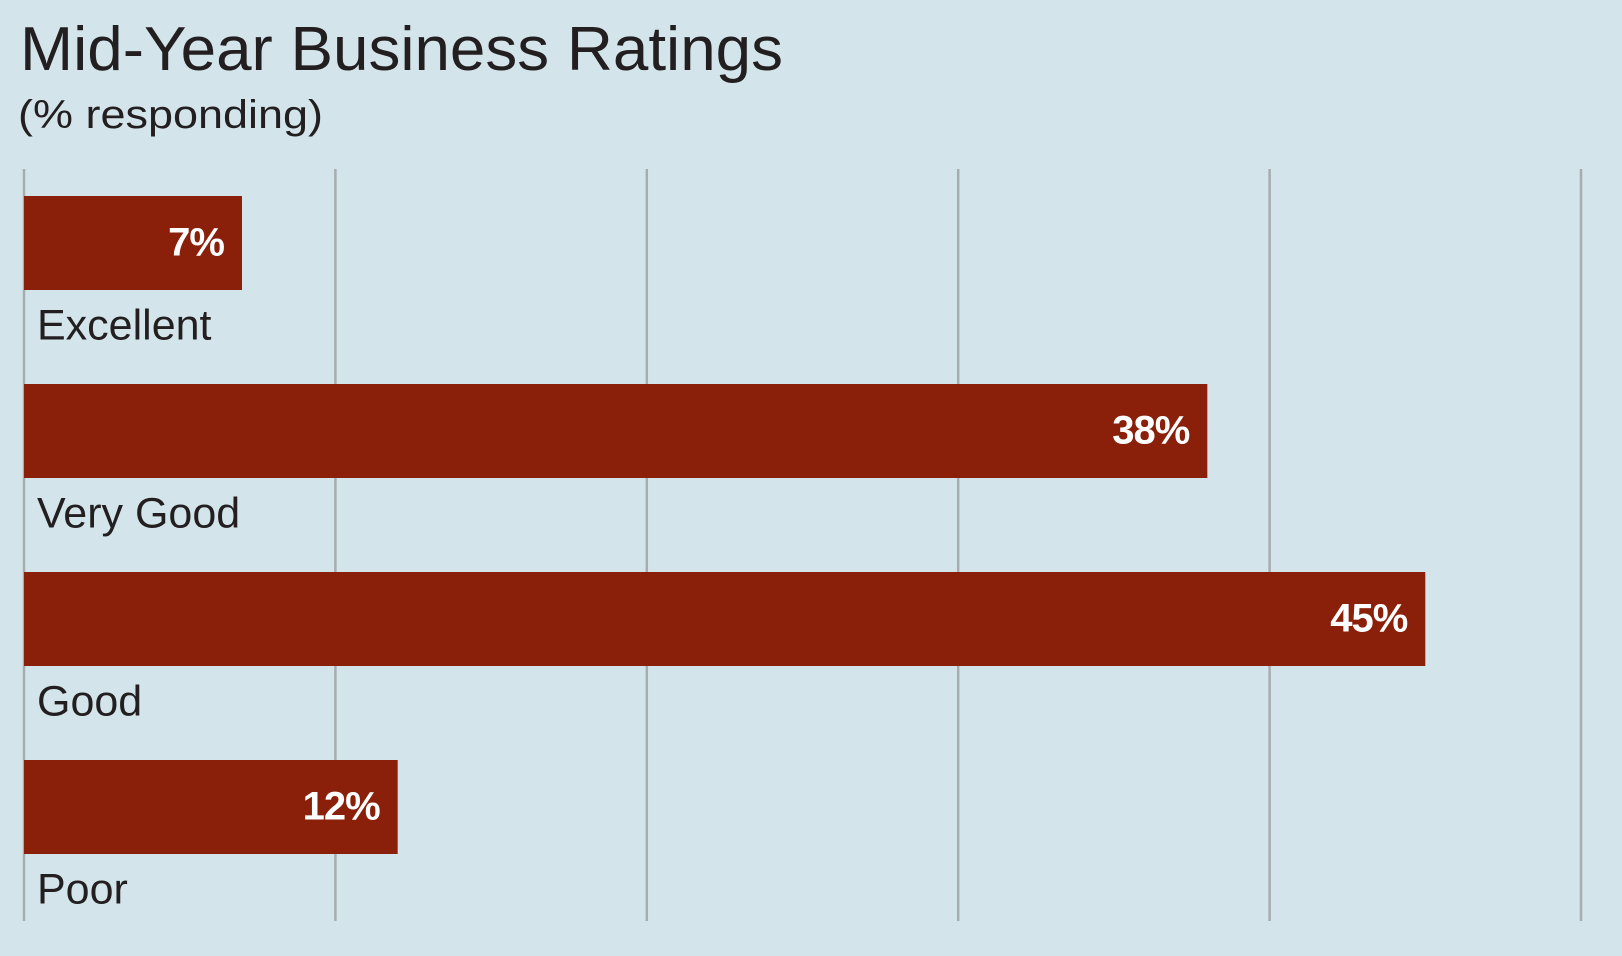  Describe the element at coordinates (1368, 619) in the screenshot. I see `value-label: 45%` at that location.